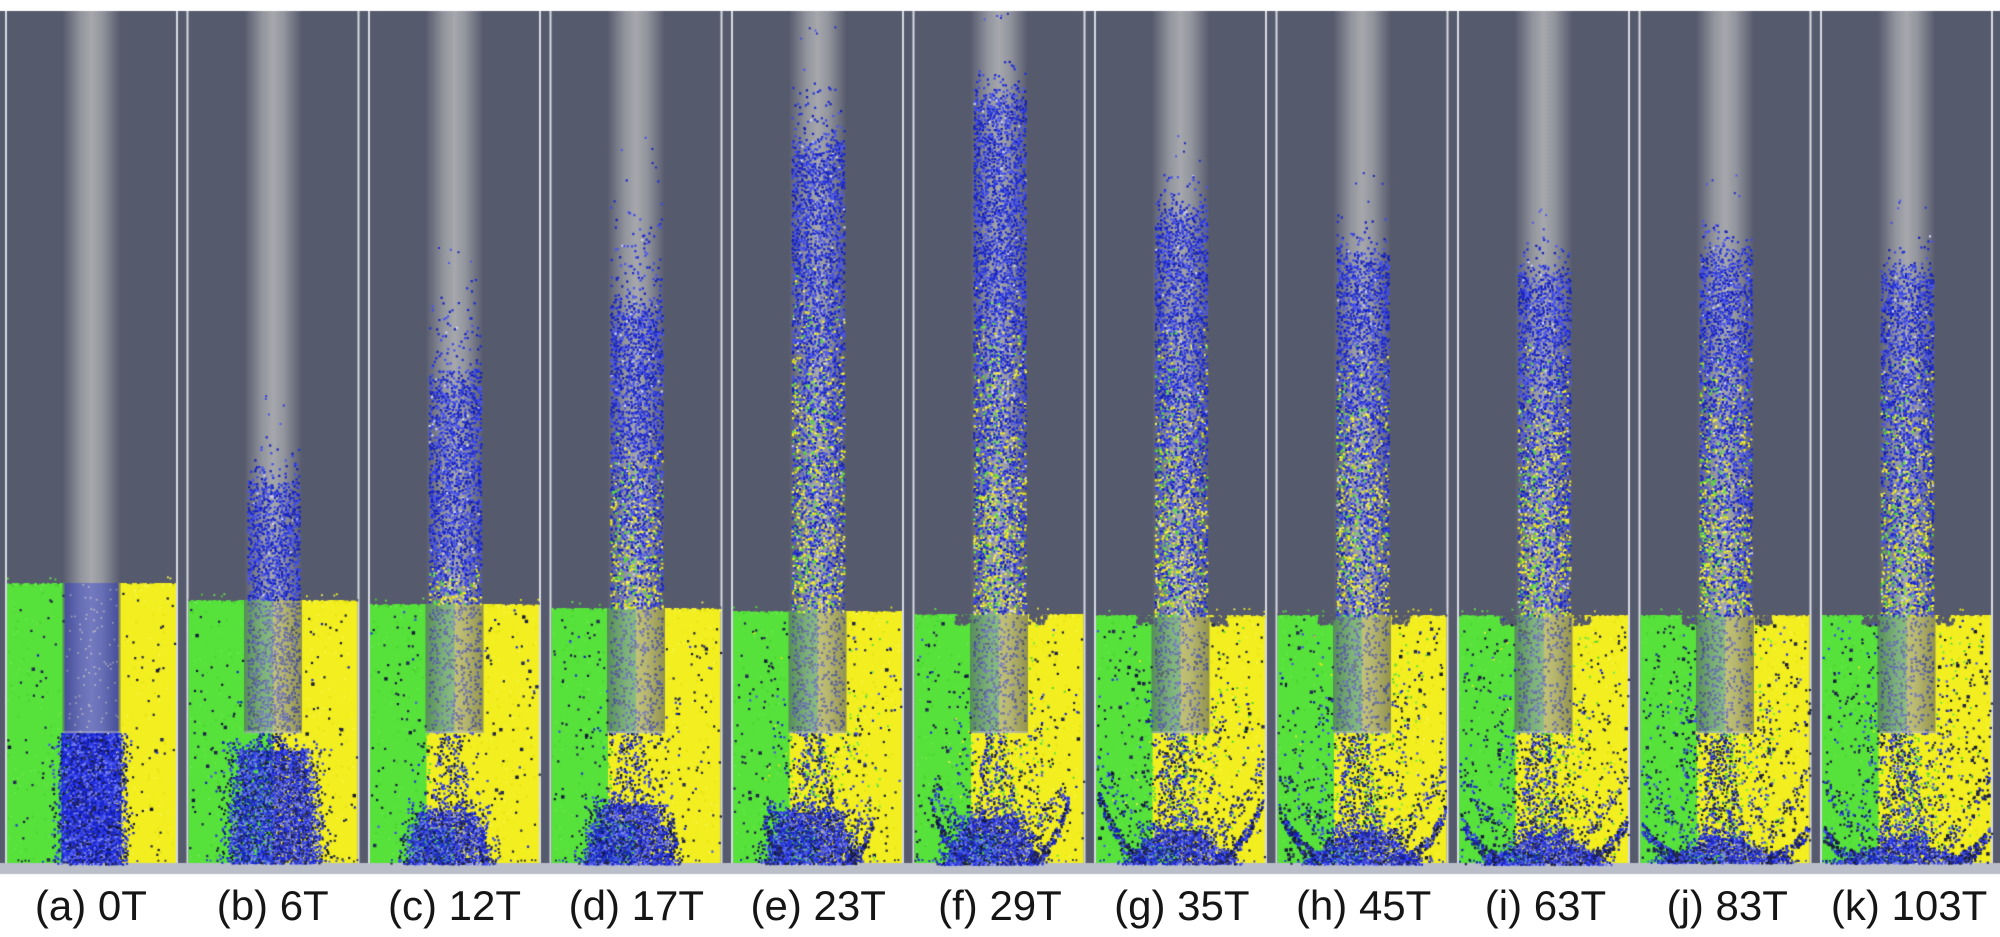 The height and width of the screenshot is (937, 2000). What do you see at coordinates (1546, 437) in the screenshot?
I see `panel-region-i` at bounding box center [1546, 437].